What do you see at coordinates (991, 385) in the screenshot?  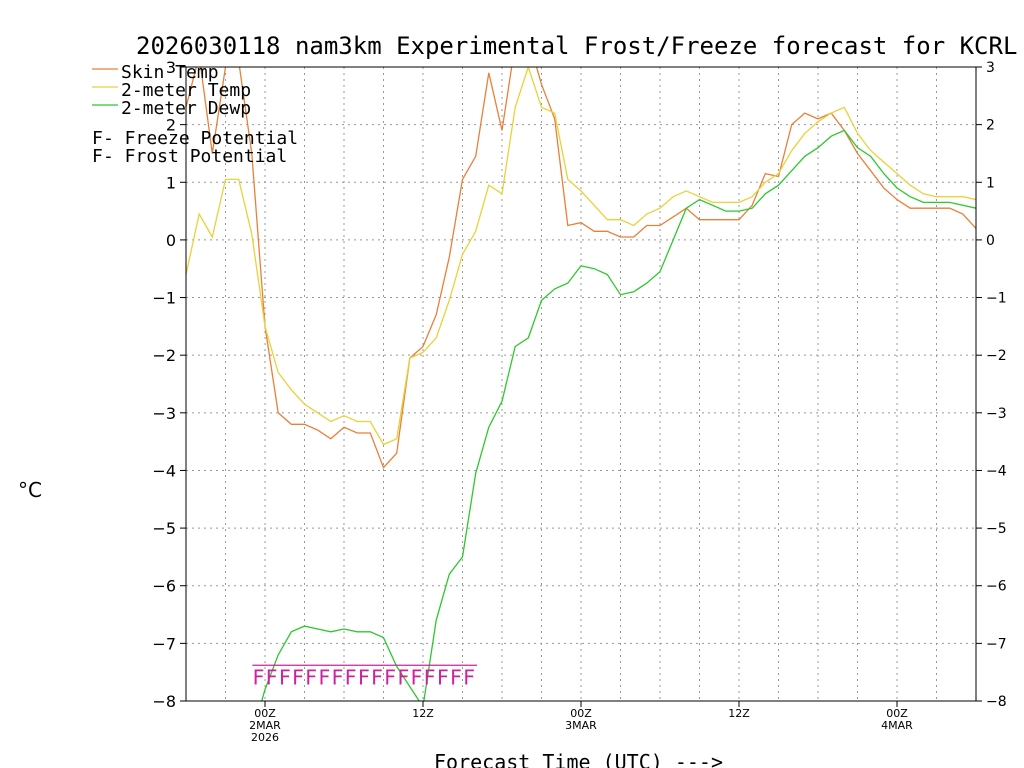 I see `y-axis-right: −8 −7 −6 −5 −4 −3 −2 −1 0 1 2 3` at bounding box center [991, 385].